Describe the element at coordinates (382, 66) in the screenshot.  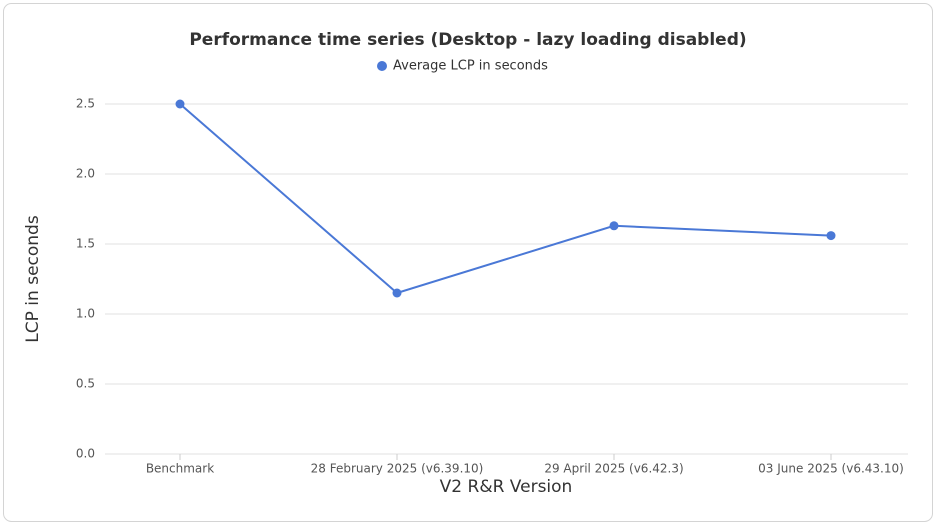
I see `legend-marker` at that location.